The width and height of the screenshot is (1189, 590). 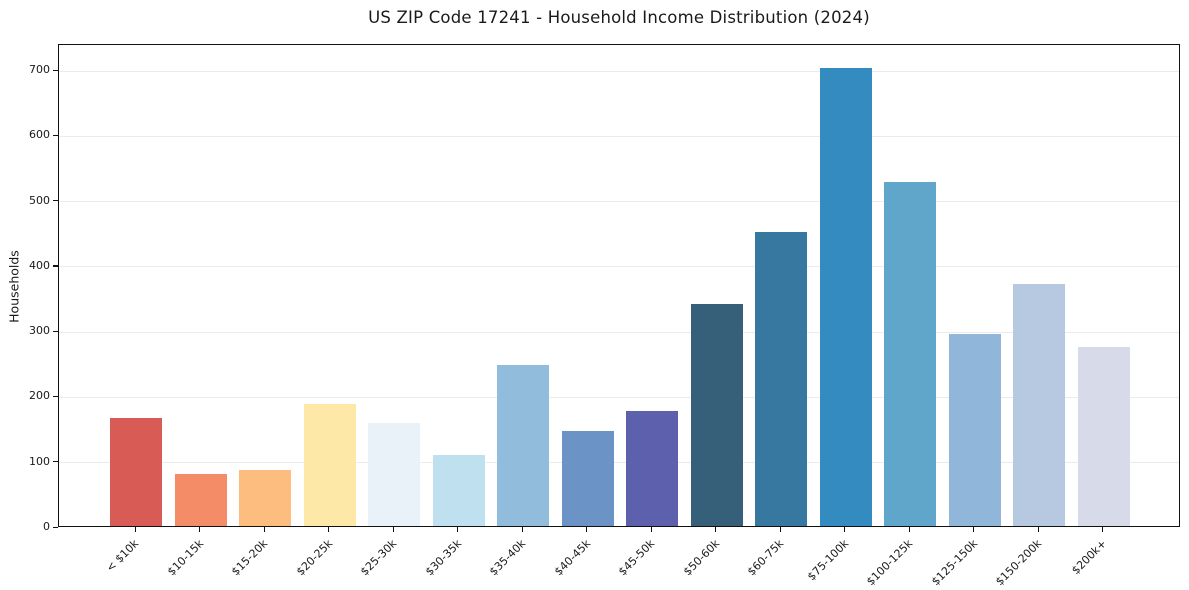 What do you see at coordinates (394, 474) in the screenshot?
I see `bar-$25-30k` at bounding box center [394, 474].